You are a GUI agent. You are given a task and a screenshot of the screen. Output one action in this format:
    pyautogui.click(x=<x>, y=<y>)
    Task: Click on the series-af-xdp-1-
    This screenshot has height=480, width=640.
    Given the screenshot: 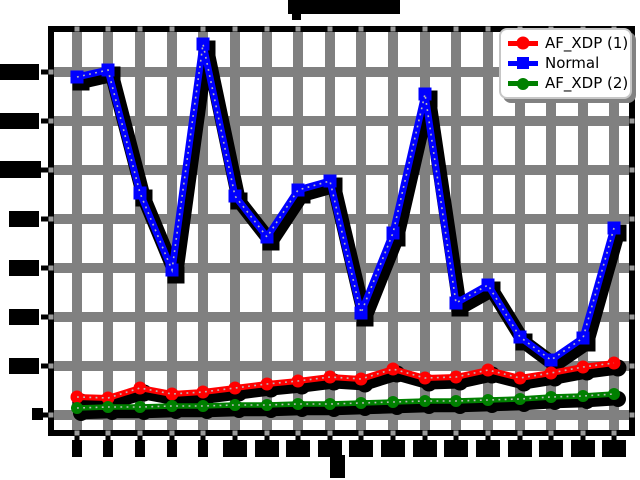 What is the action you would take?
    pyautogui.click(x=348, y=384)
    